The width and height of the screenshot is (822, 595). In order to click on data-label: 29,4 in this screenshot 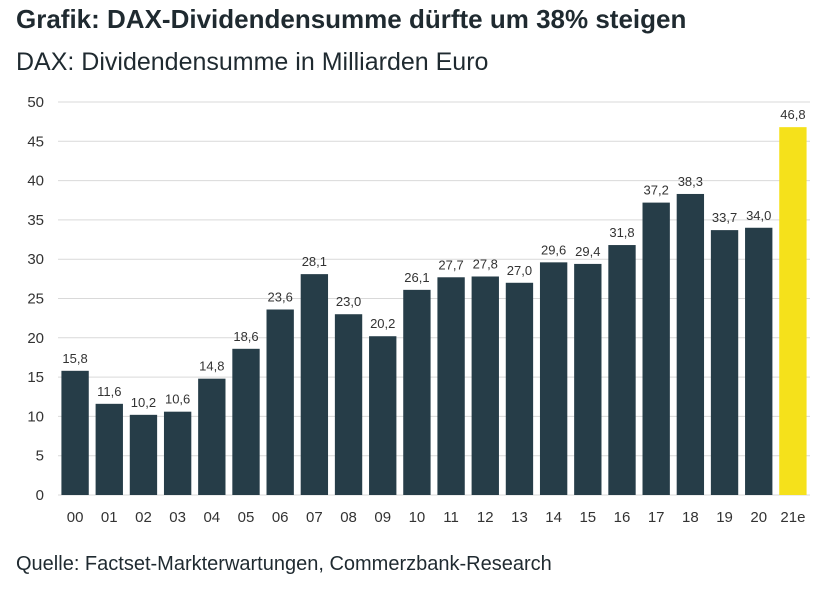, I will do `click(587, 251)`.